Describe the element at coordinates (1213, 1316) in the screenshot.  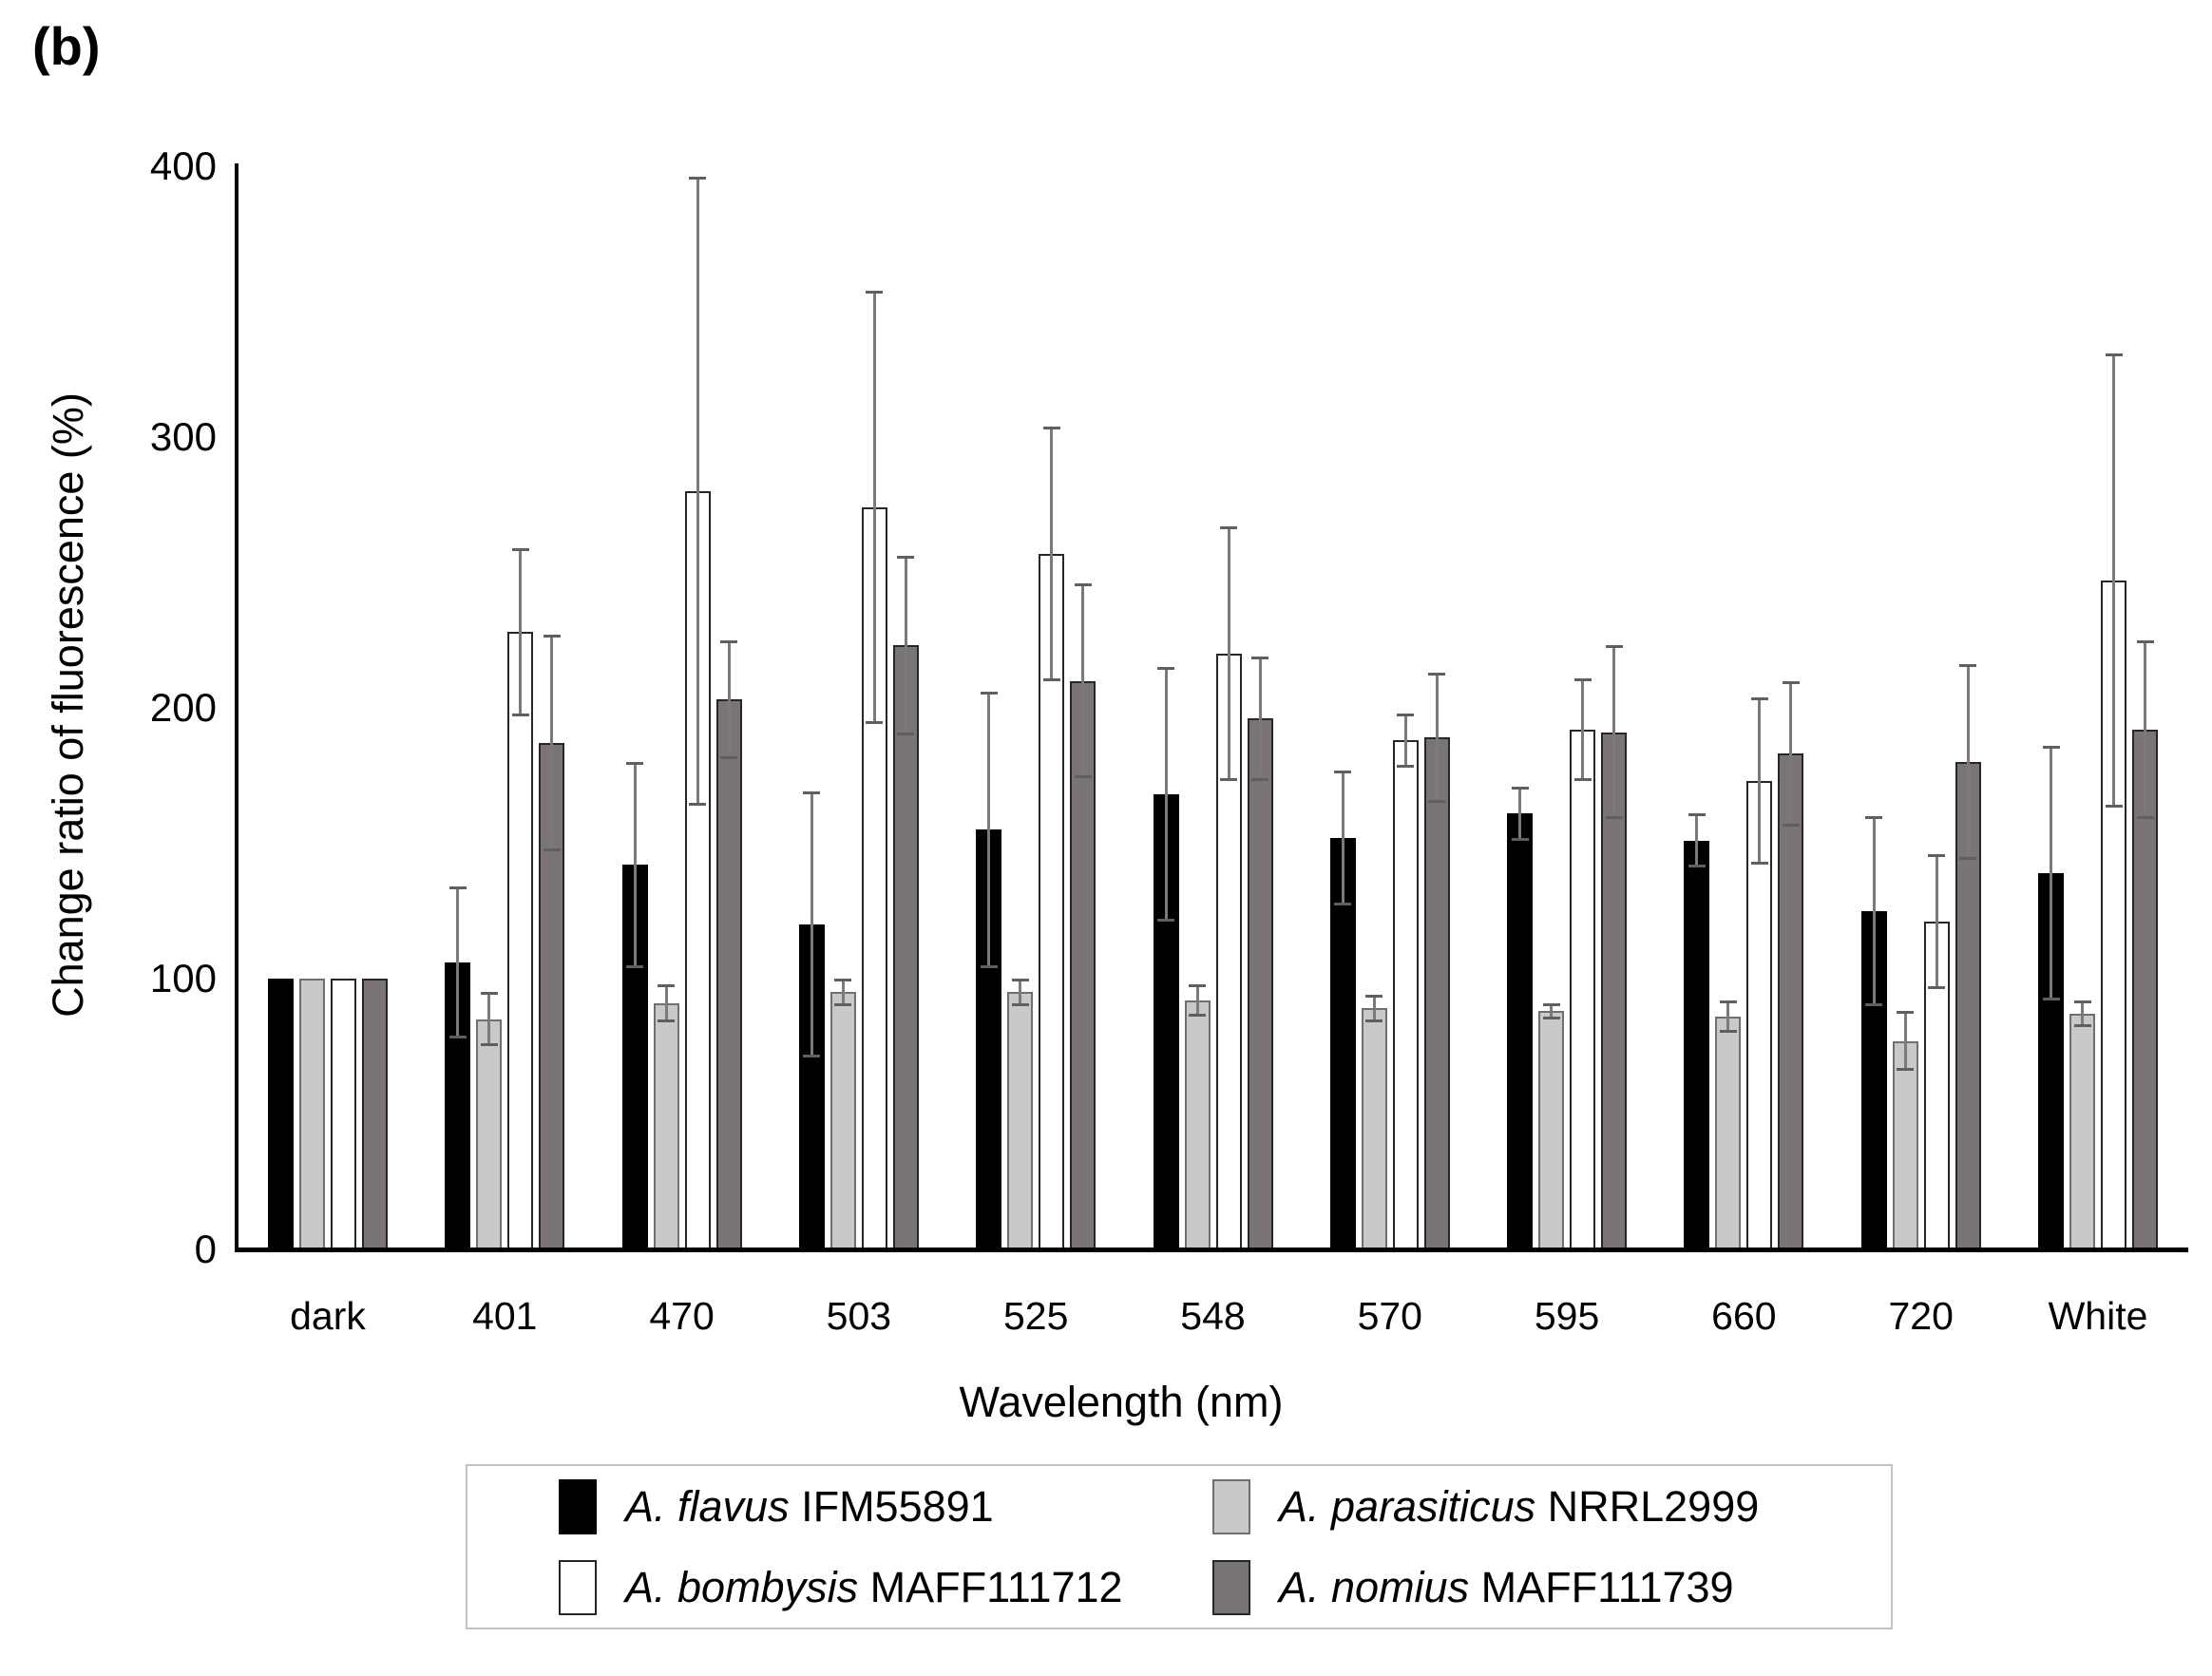
I see `x-category-label: 548` at that location.